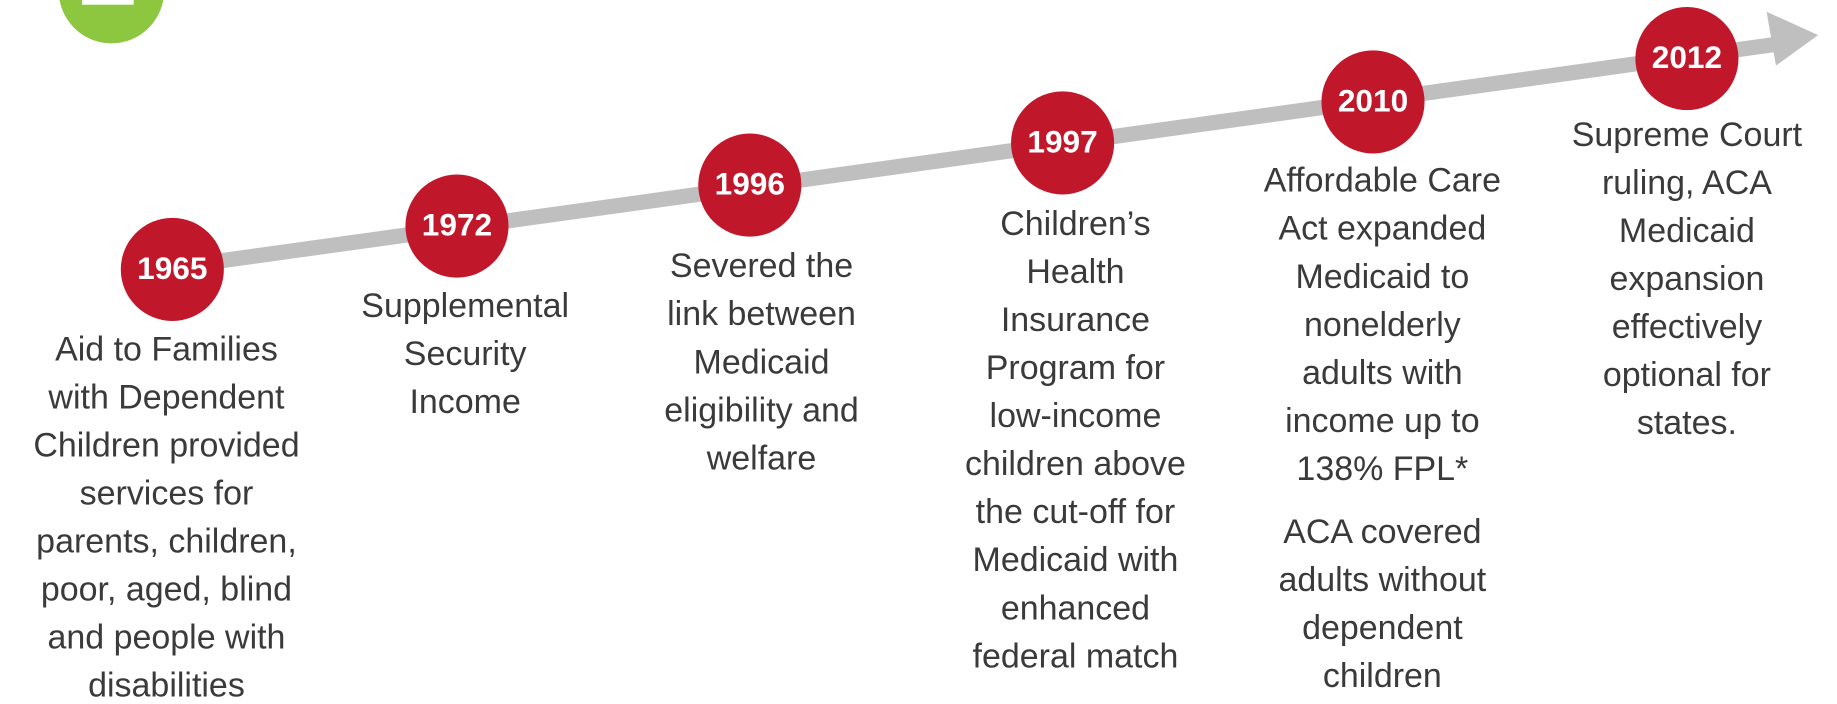 The image size is (1837, 704). I want to click on event-description: income up to, so click(1382, 421).